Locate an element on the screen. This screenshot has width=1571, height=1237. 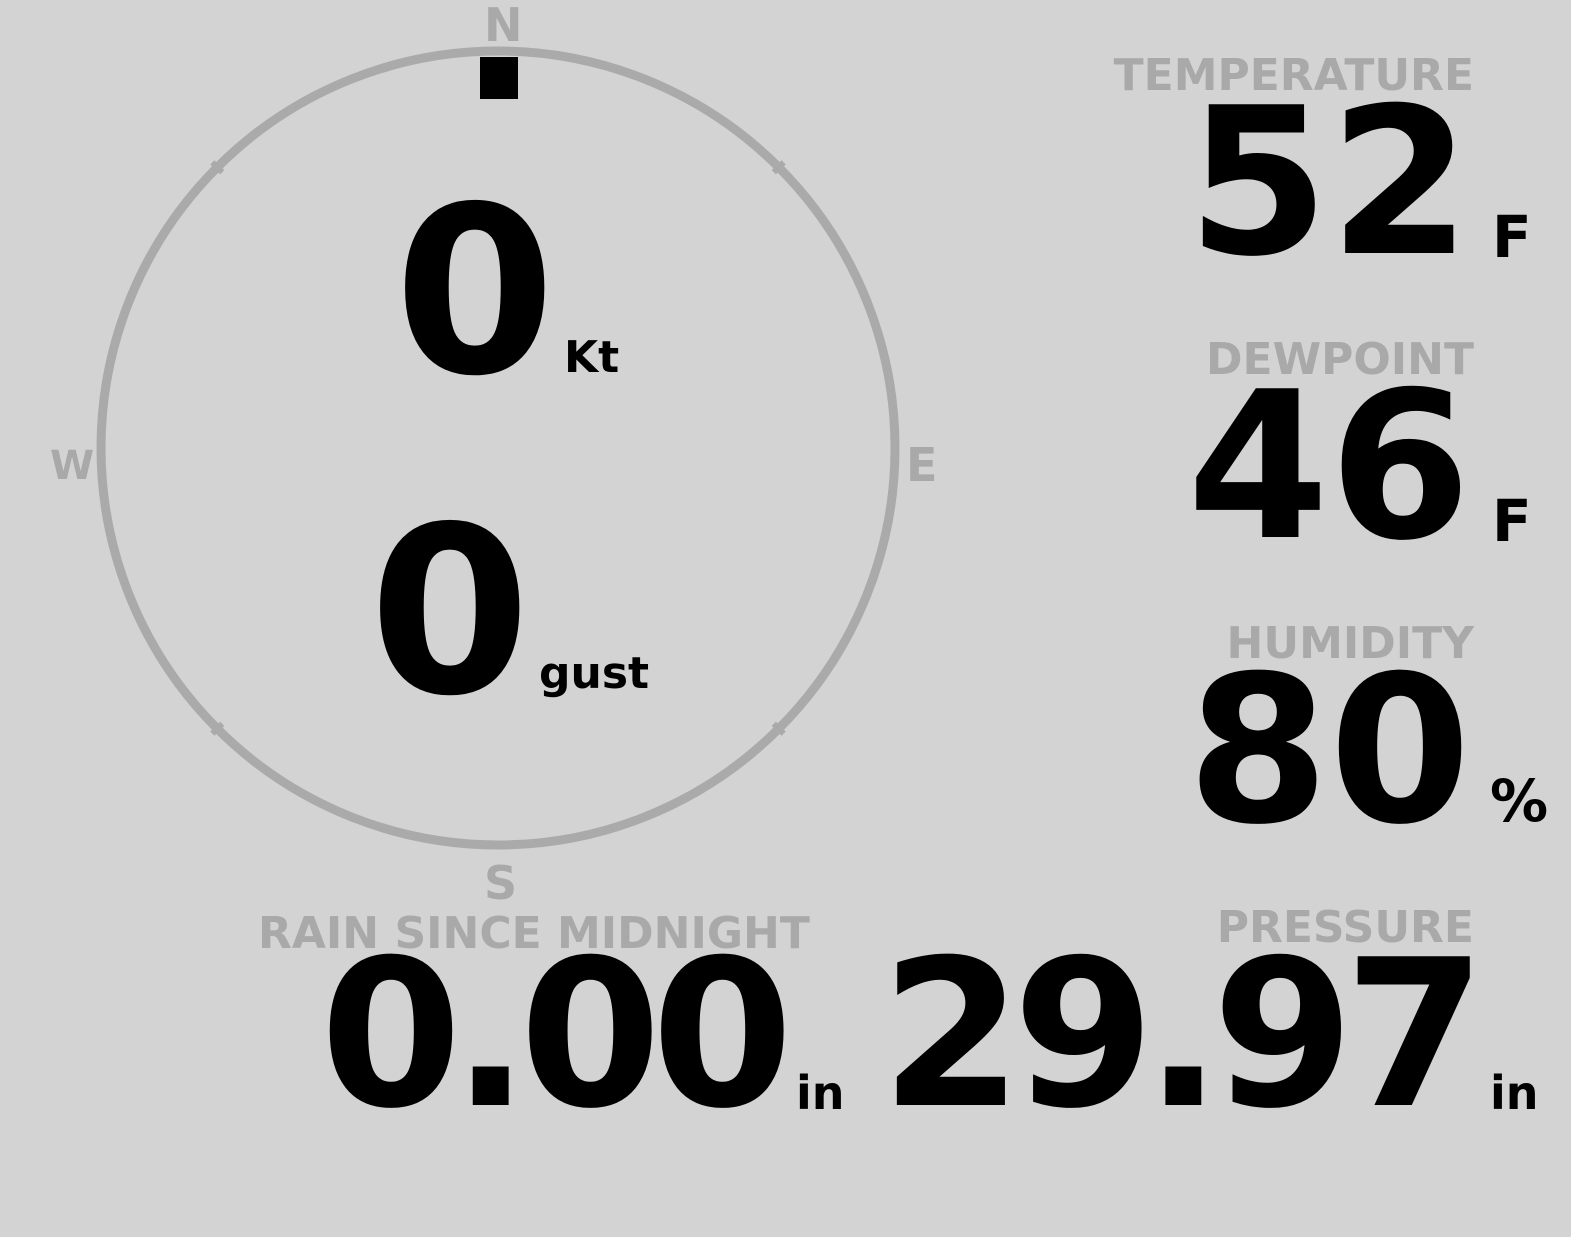
temperature-label: TEMPERATURE is located at coordinates (1293, 75).